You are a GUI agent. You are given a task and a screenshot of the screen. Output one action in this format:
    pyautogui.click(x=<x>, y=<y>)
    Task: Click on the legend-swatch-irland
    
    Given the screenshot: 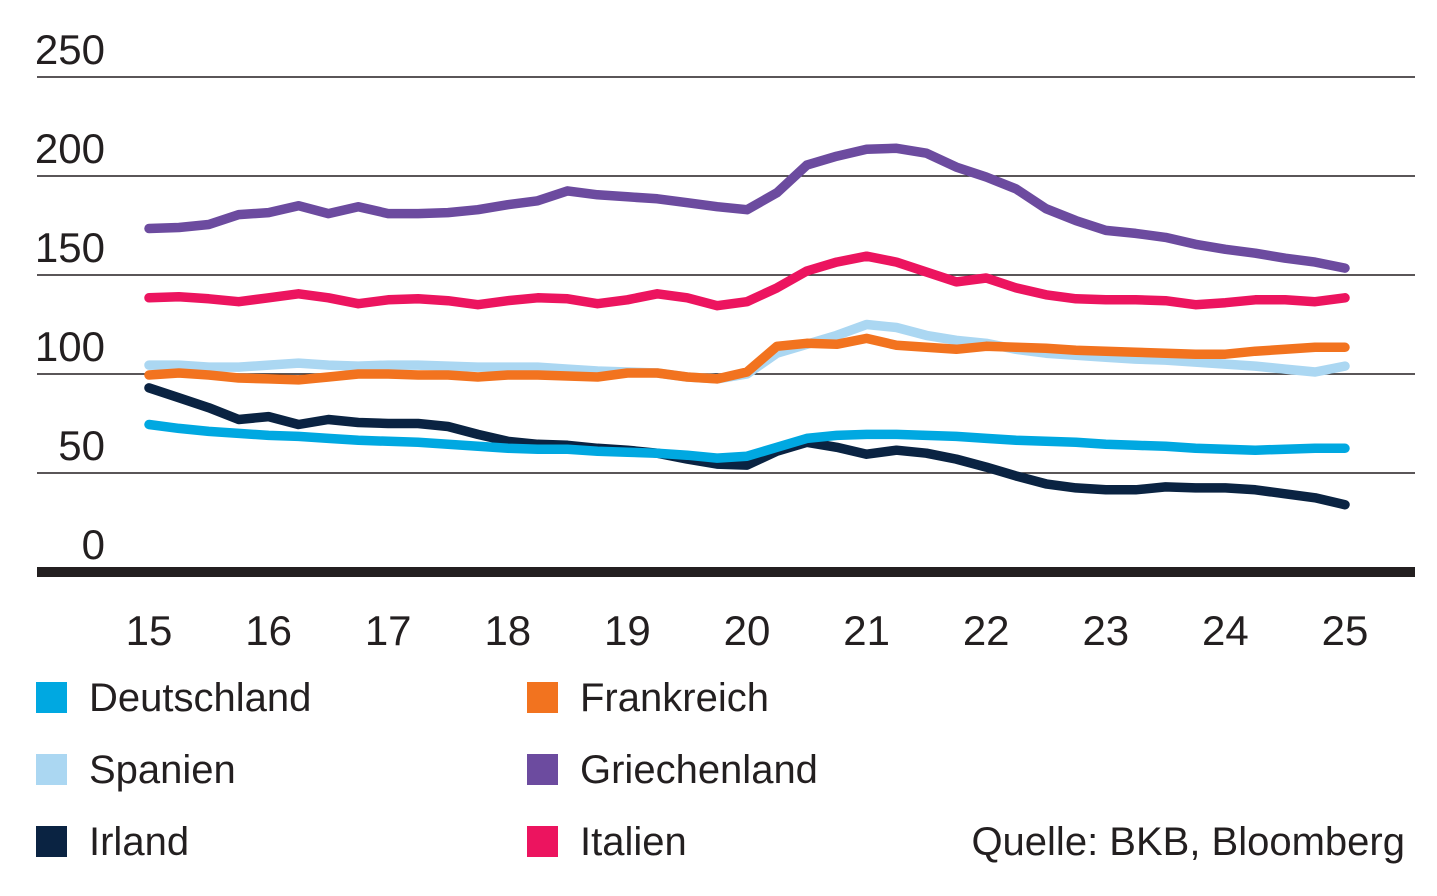 What is the action you would take?
    pyautogui.click(x=51, y=841)
    